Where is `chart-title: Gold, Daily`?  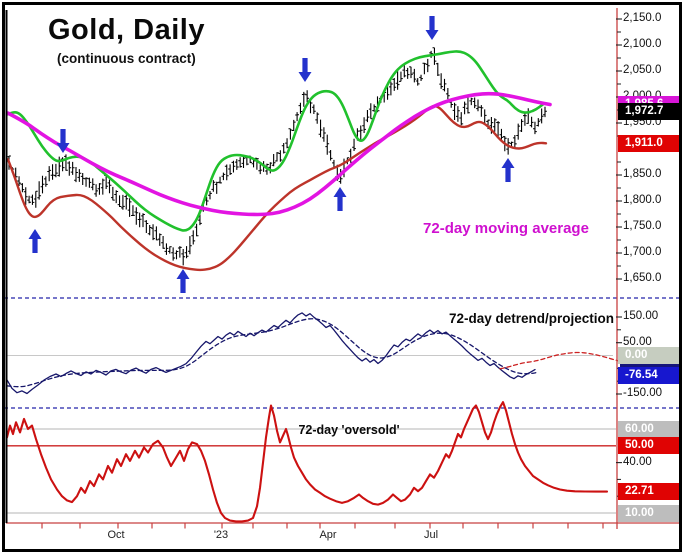 chart-title: Gold, Daily is located at coordinates (126, 30).